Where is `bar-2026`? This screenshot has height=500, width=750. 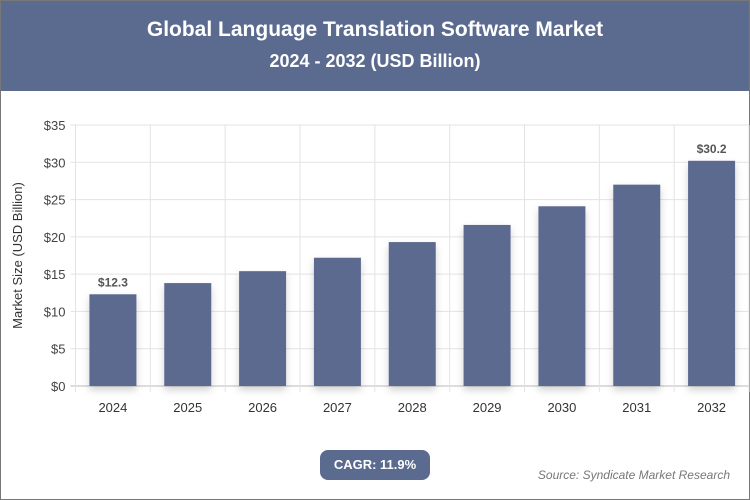 bar-2026 is located at coordinates (263, 328).